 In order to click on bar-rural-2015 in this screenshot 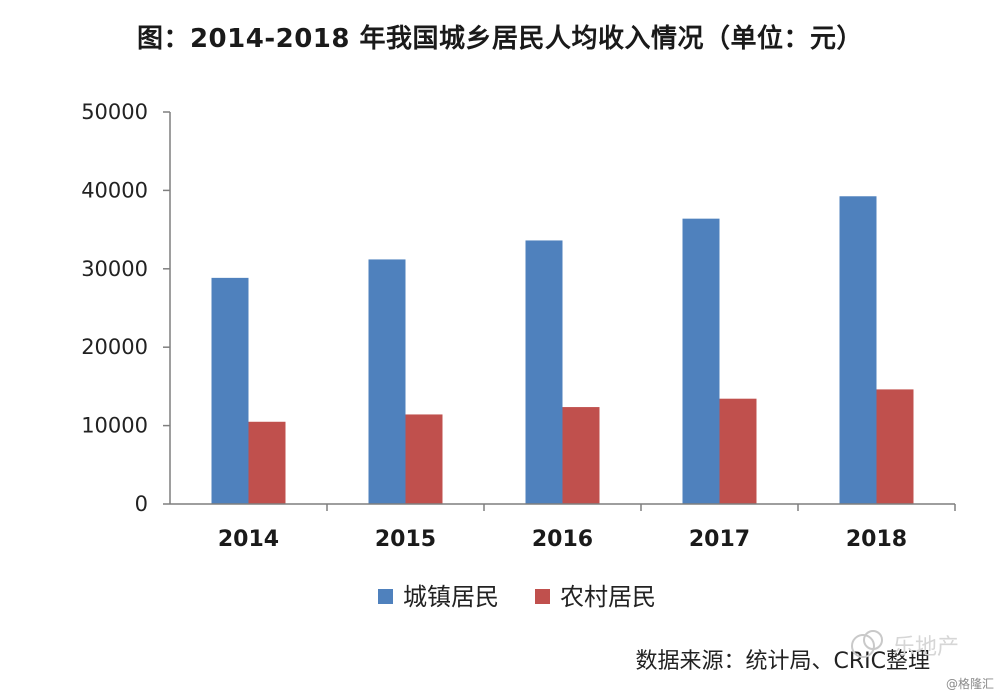, I will do `click(424, 459)`.